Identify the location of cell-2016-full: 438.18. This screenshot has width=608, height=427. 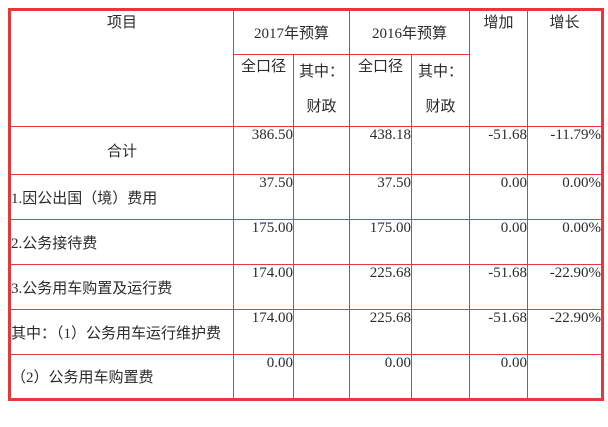
(381, 150).